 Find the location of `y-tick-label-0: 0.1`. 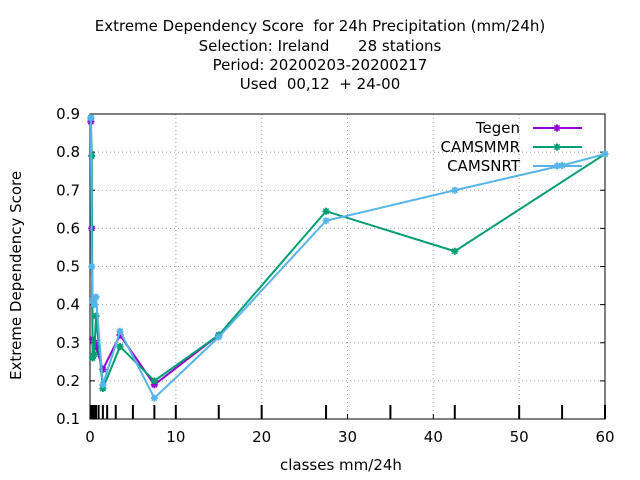

y-tick-label-0: 0.1 is located at coordinates (68, 419).